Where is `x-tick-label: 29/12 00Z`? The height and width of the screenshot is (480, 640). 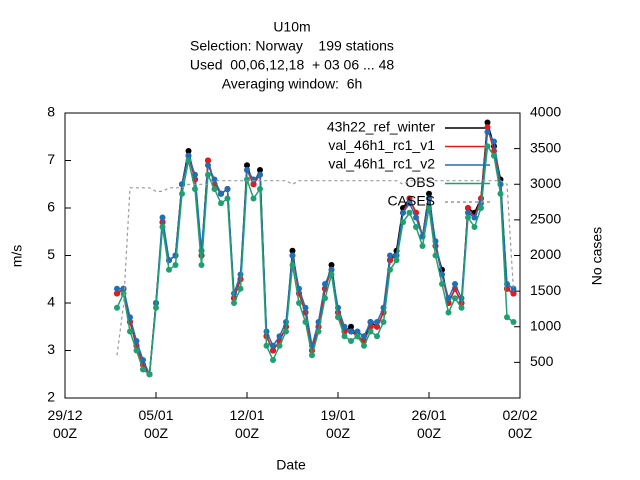 x-tick-label: 29/12 00Z is located at coordinates (65, 424).